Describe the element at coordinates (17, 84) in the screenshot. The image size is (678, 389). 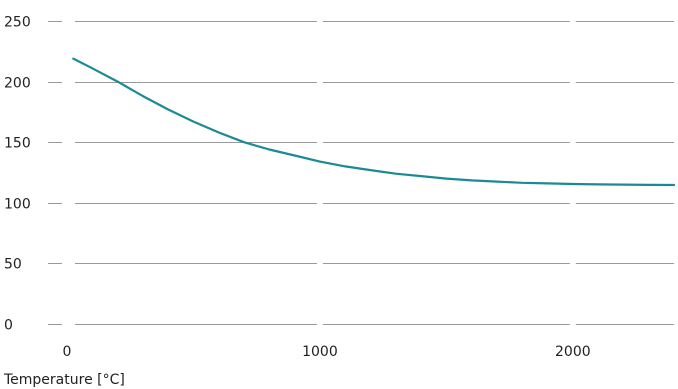
I see `y-tick-label: 200` at that location.